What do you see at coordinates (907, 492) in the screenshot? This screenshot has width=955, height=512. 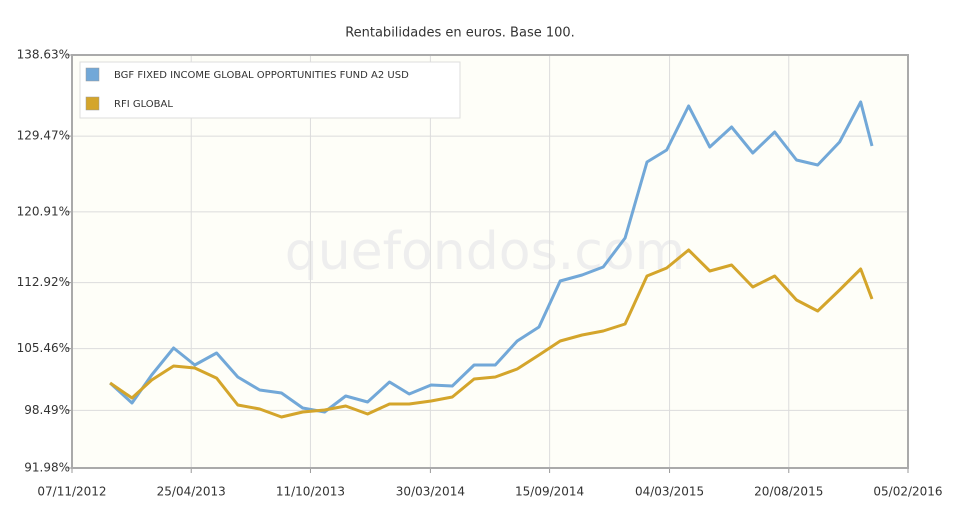 I see `x-tick-label: 05/02/2016` at bounding box center [907, 492].